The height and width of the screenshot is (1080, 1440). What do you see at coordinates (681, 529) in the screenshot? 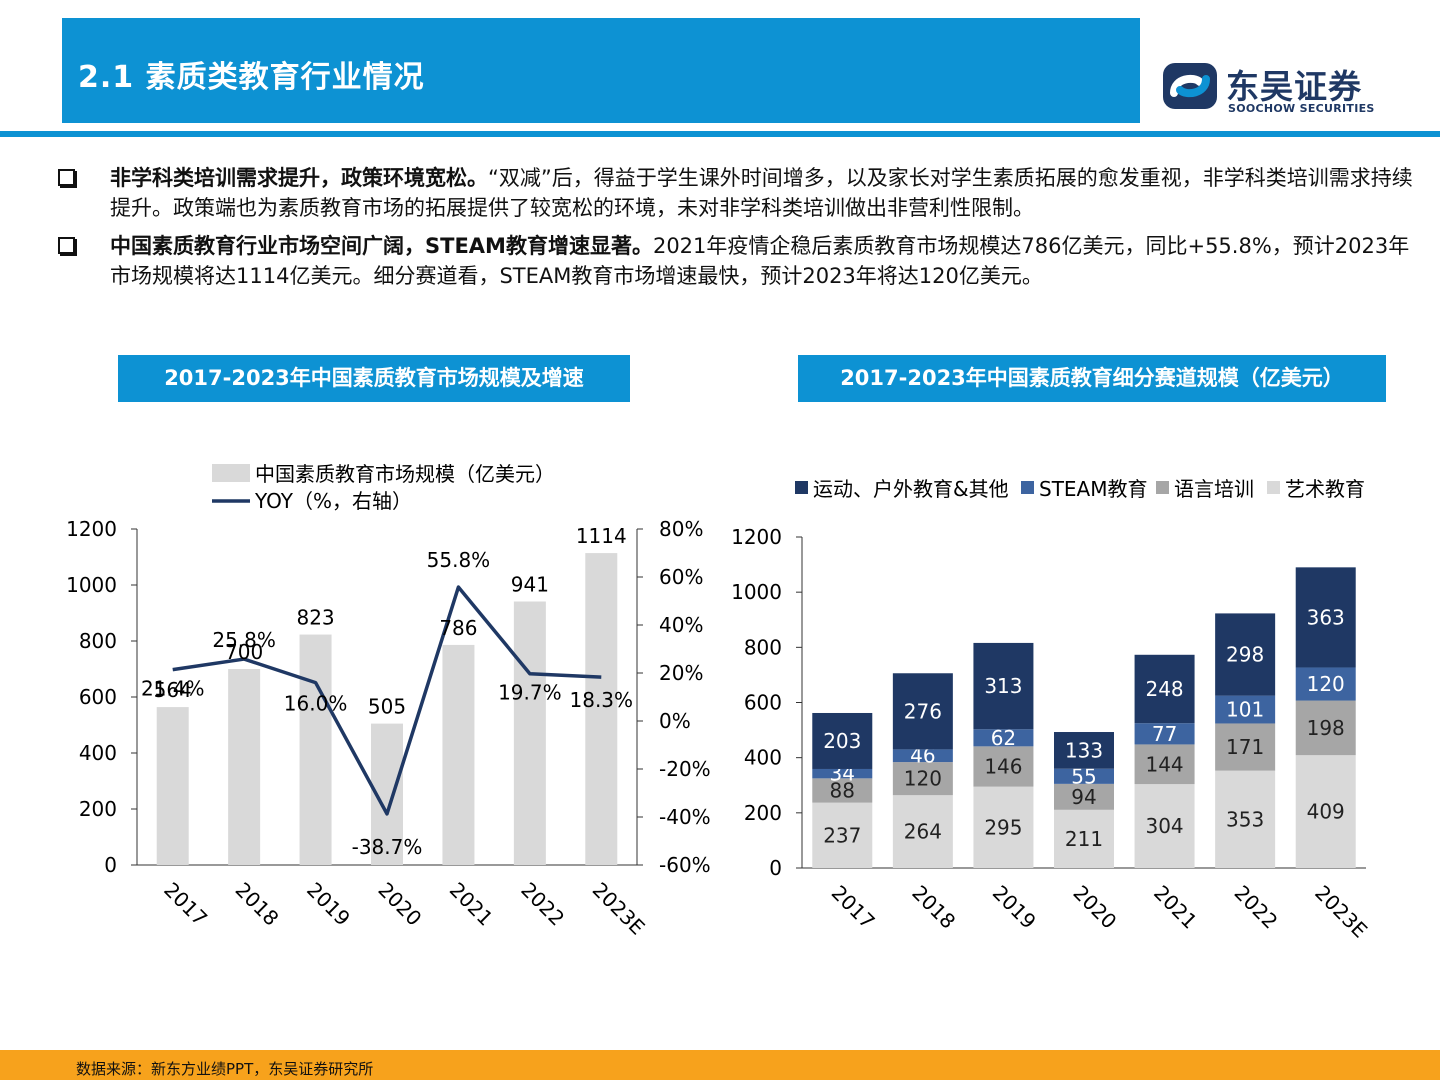
I see `right-tick-label: 80%` at bounding box center [681, 529].